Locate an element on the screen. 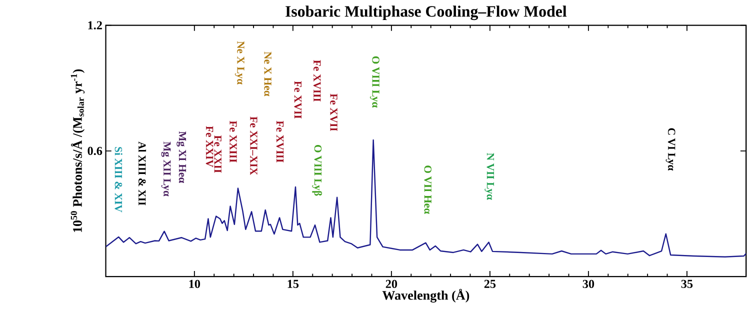 The image size is (747, 322). annotation: Fe XXIV is located at coordinates (210, 147).